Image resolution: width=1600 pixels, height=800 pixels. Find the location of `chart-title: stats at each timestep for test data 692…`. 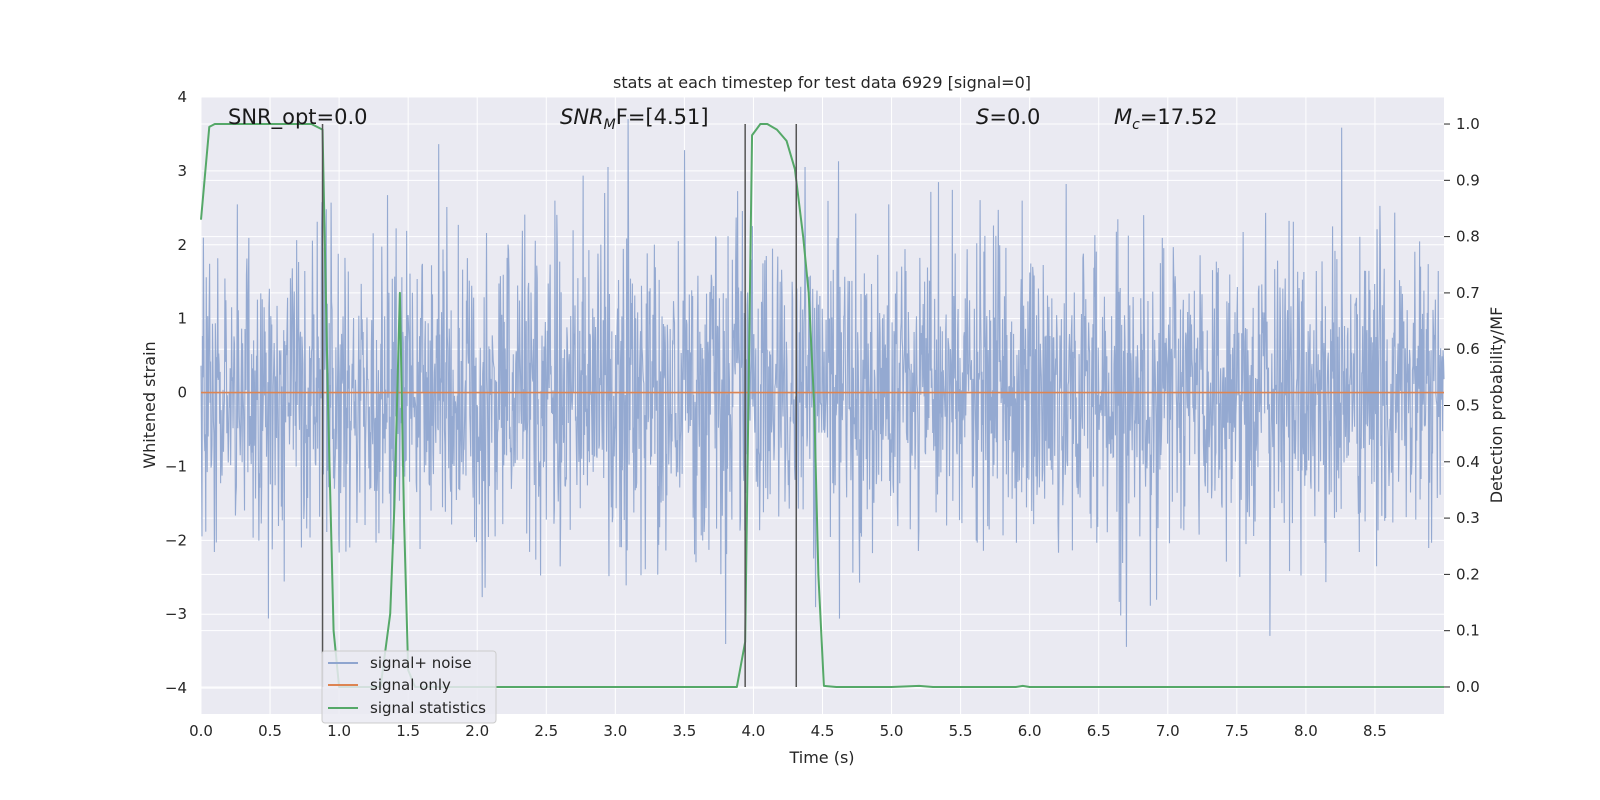

chart-title: stats at each timestep for test data 692… is located at coordinates (822, 82).